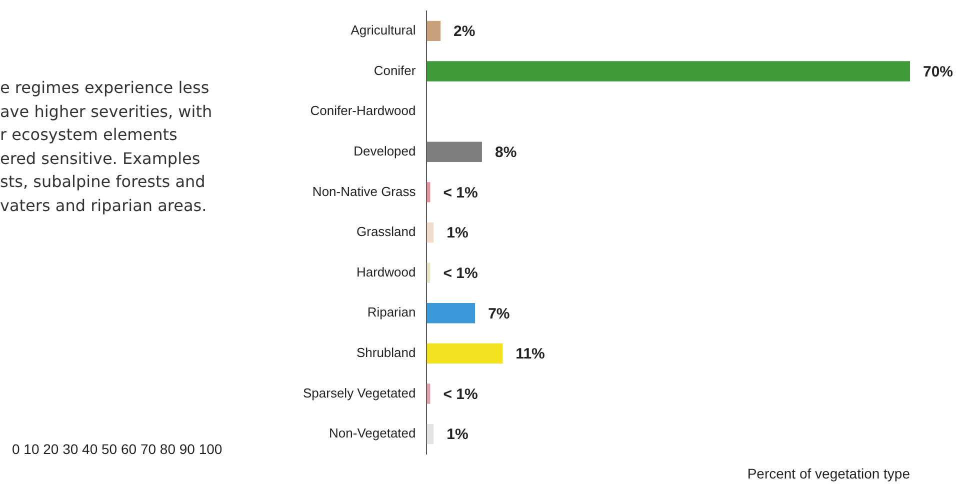 The width and height of the screenshot is (968, 489). I want to click on text: e regimes experience less, so click(105, 88).